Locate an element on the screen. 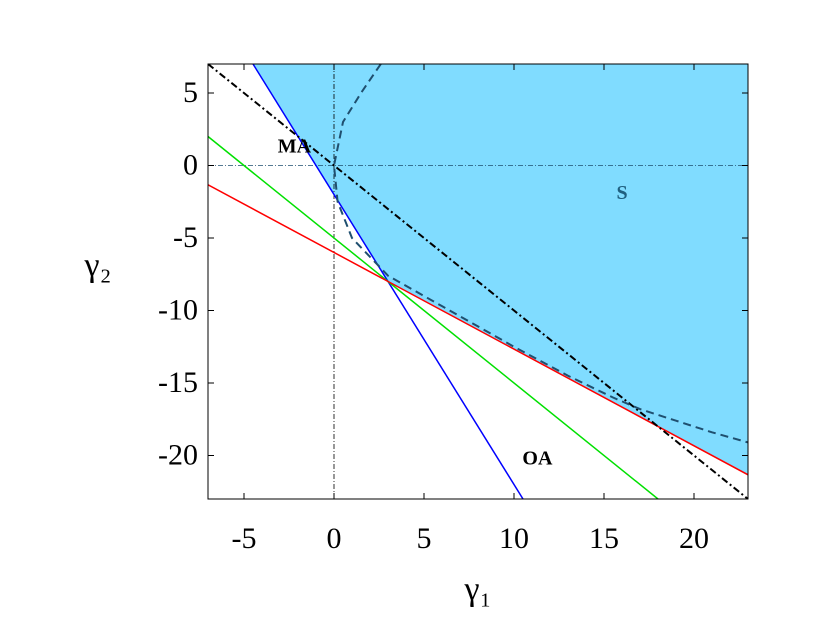 The image size is (830, 623). x-tick-label: 0 is located at coordinates (334, 538).